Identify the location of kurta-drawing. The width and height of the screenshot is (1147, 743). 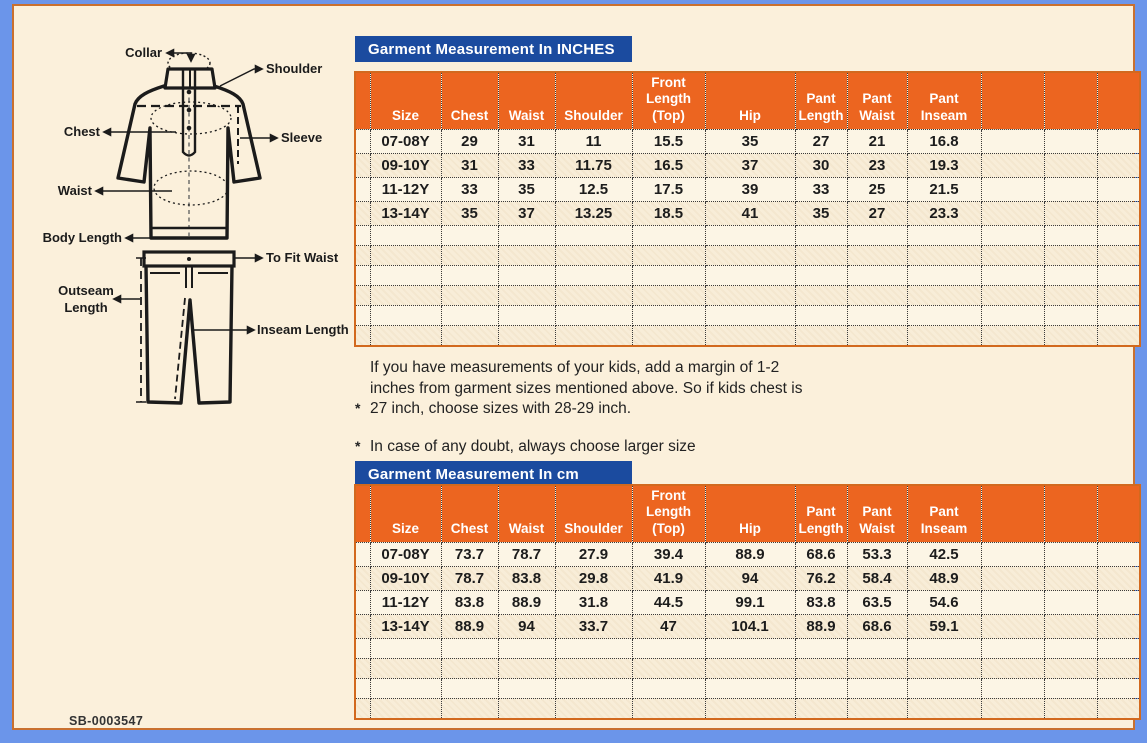
(189, 146).